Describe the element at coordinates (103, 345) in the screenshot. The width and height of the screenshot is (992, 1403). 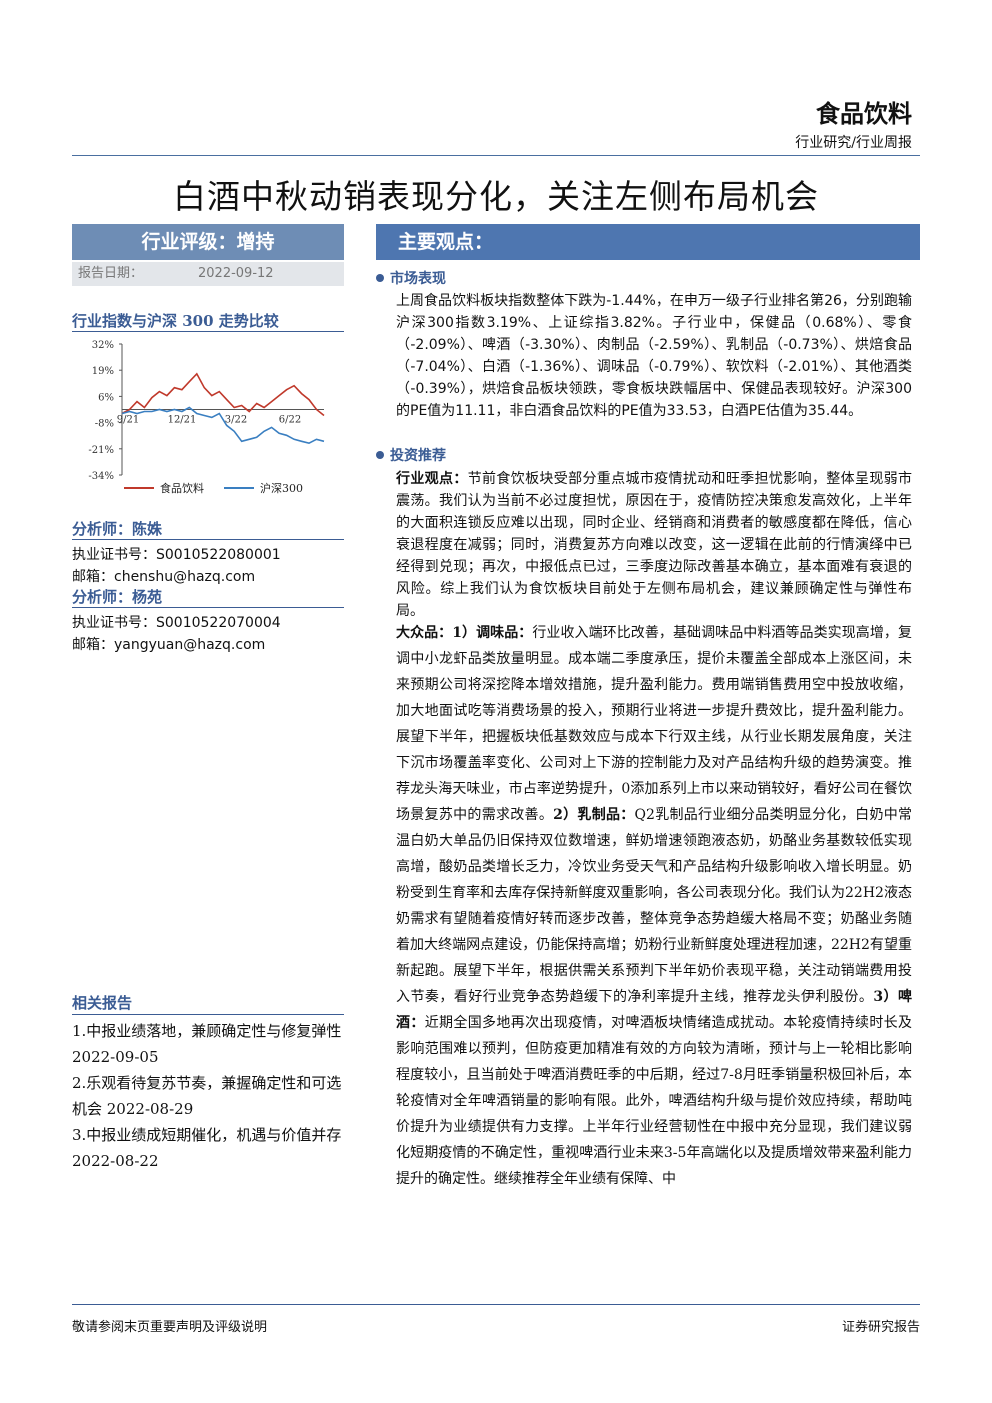
I see `y-tick-label: 32%` at that location.